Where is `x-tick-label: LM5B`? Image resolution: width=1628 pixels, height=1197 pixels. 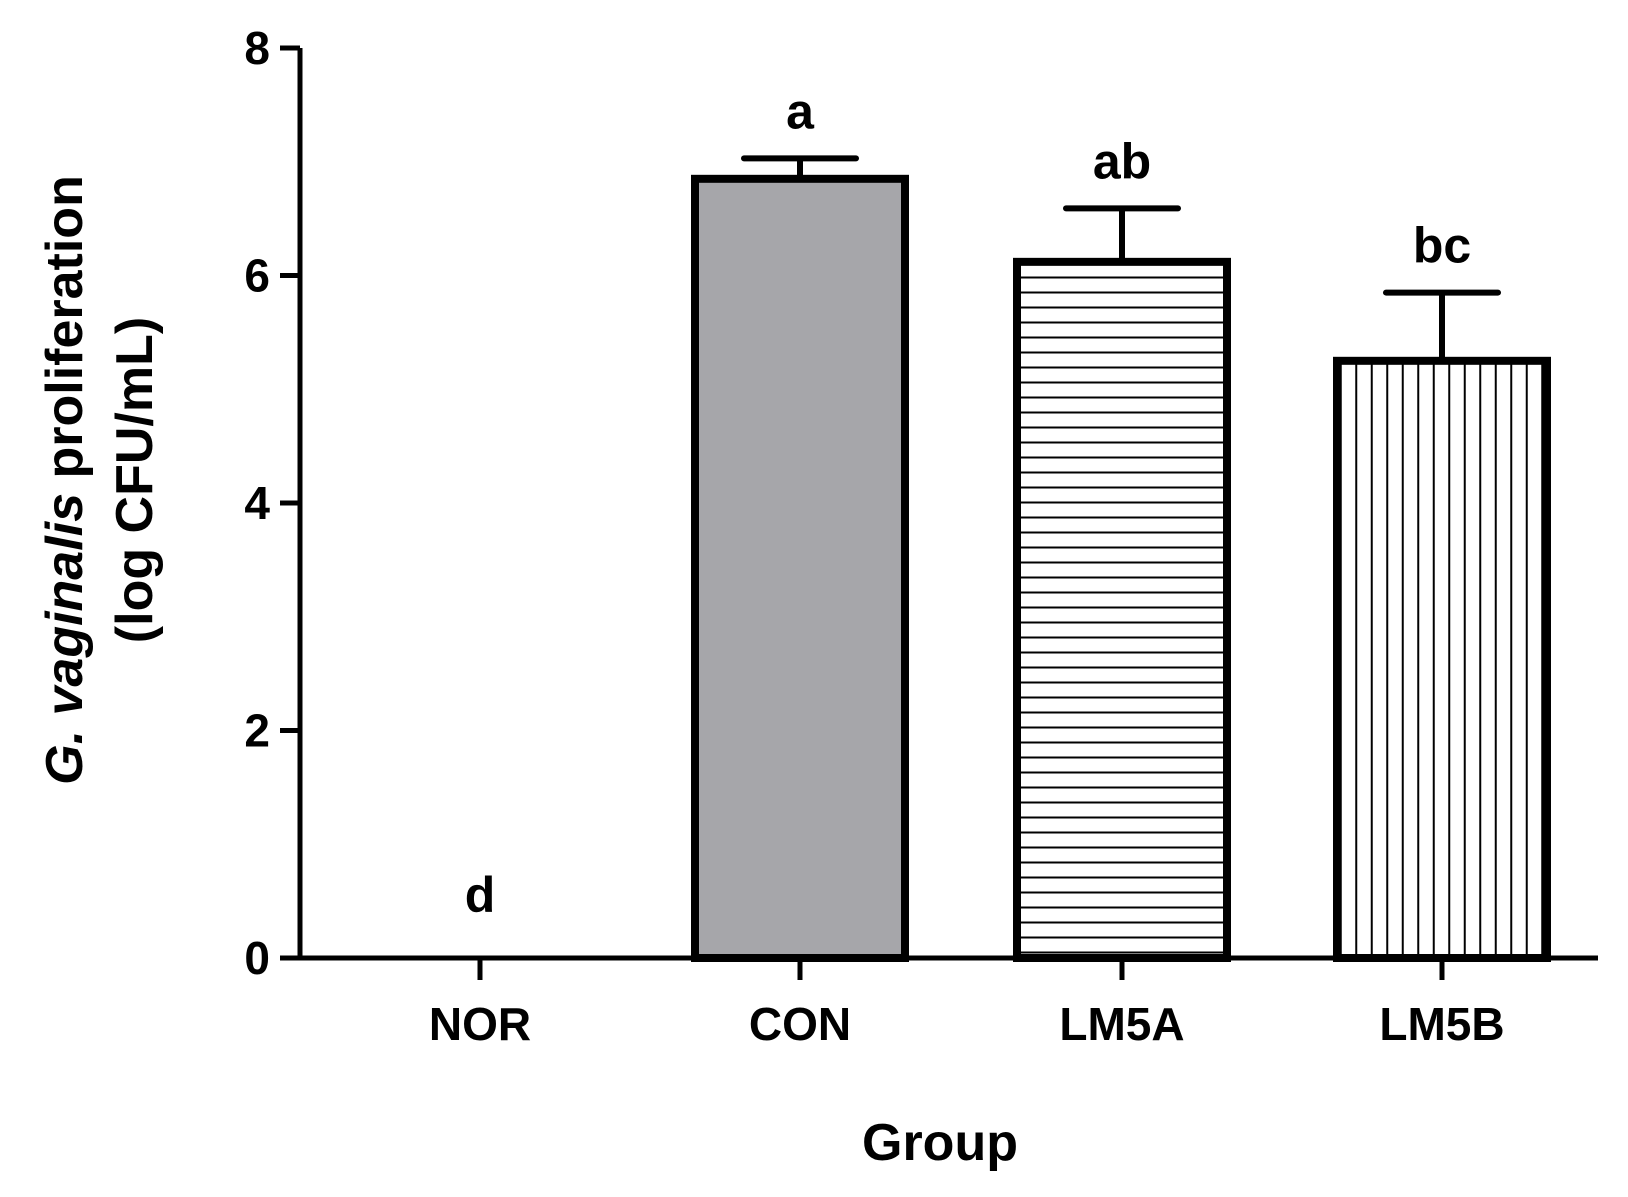 x-tick-label: LM5B is located at coordinates (1441, 1024).